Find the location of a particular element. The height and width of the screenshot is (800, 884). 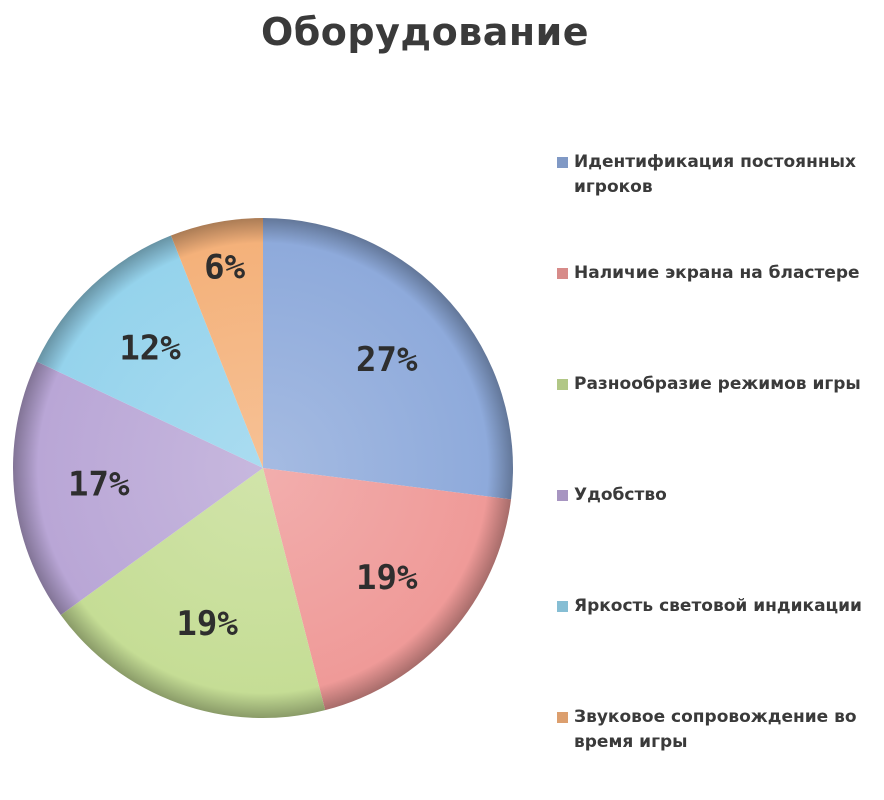

legend-label: Звуковое сопровождение во время игры is located at coordinates (715, 729).